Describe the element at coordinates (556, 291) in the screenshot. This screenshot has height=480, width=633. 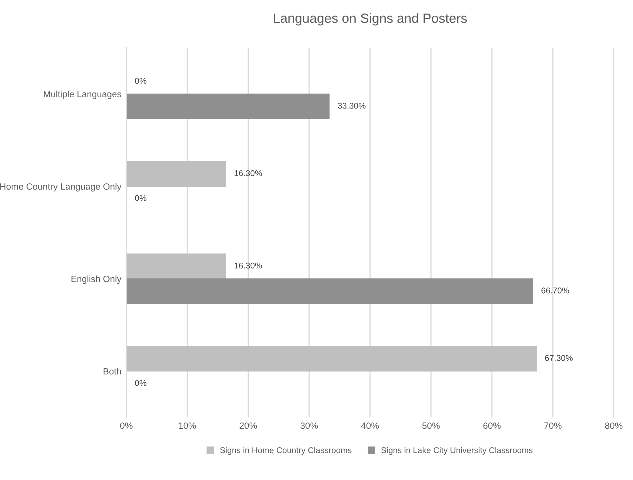
I see `data-label: 66.70%` at that location.